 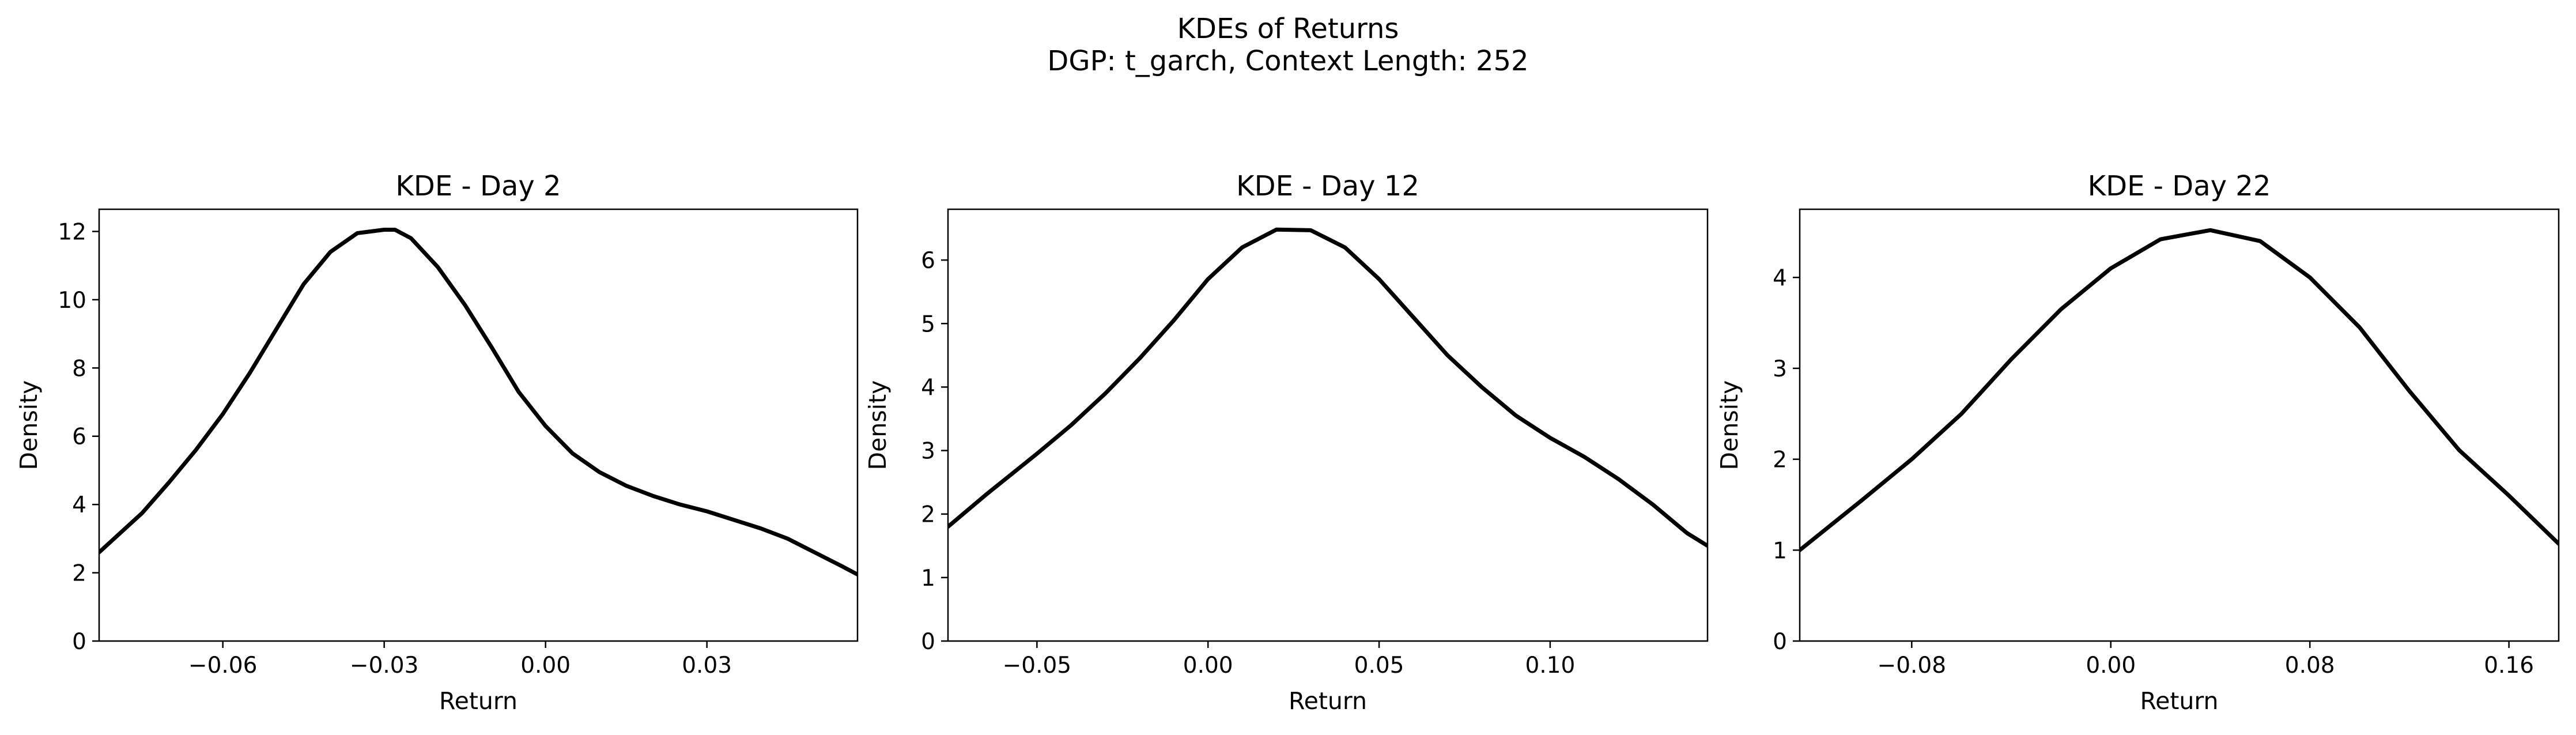 What do you see at coordinates (1327, 186) in the screenshot?
I see `panel-title: KDE - Day 12` at bounding box center [1327, 186].